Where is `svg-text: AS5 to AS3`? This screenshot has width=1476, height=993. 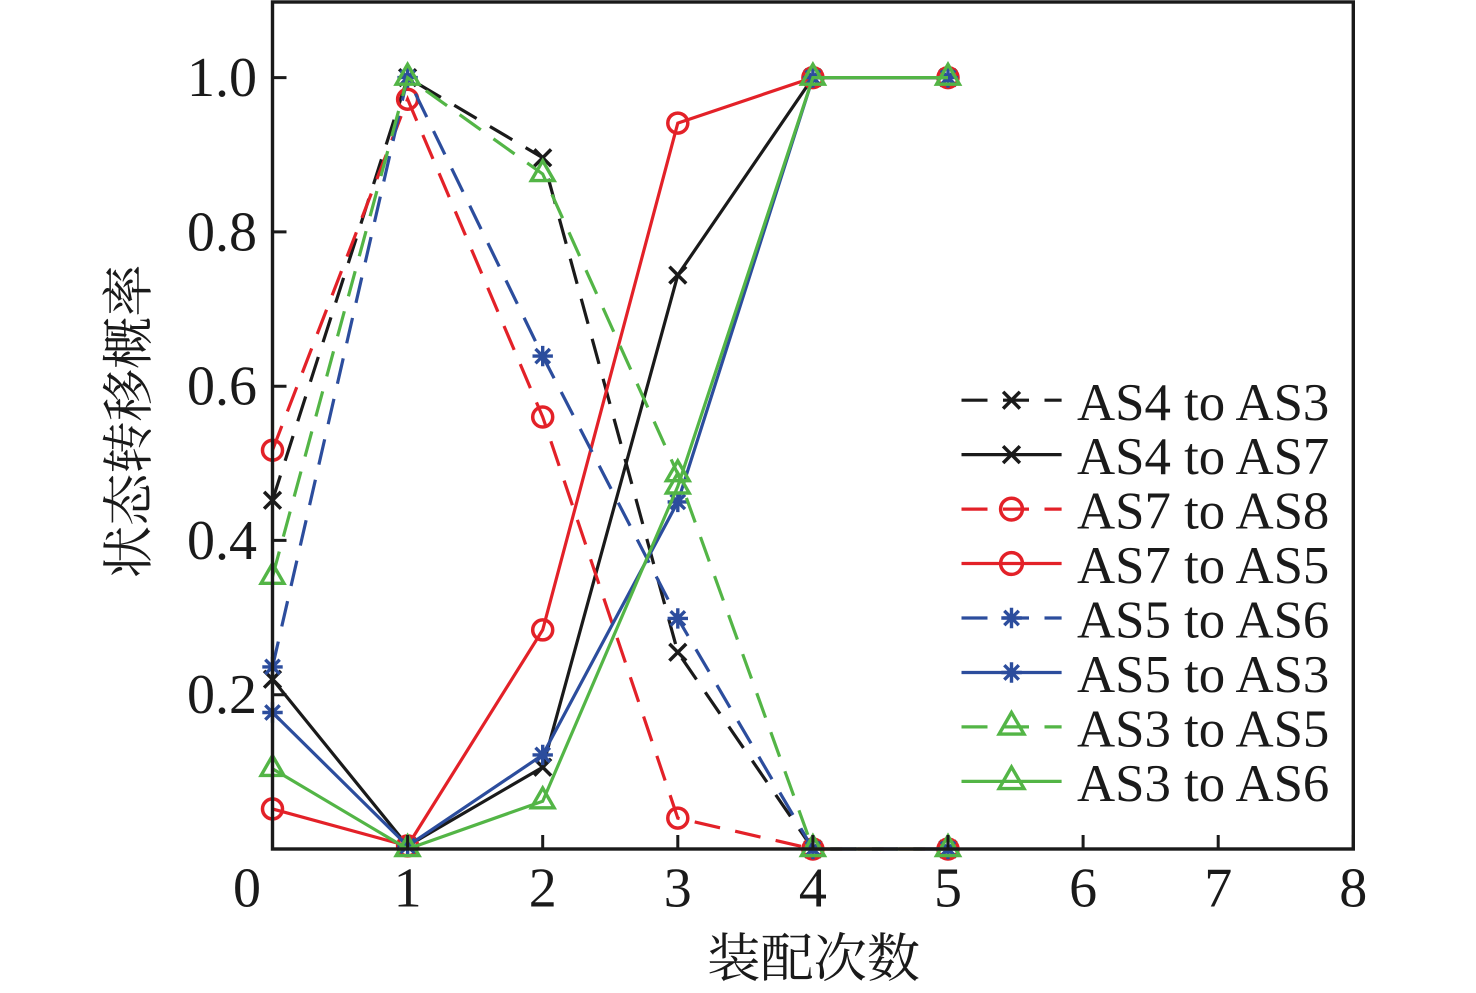
svg-text: AS5 to AS3 is located at coordinates (1203, 675).